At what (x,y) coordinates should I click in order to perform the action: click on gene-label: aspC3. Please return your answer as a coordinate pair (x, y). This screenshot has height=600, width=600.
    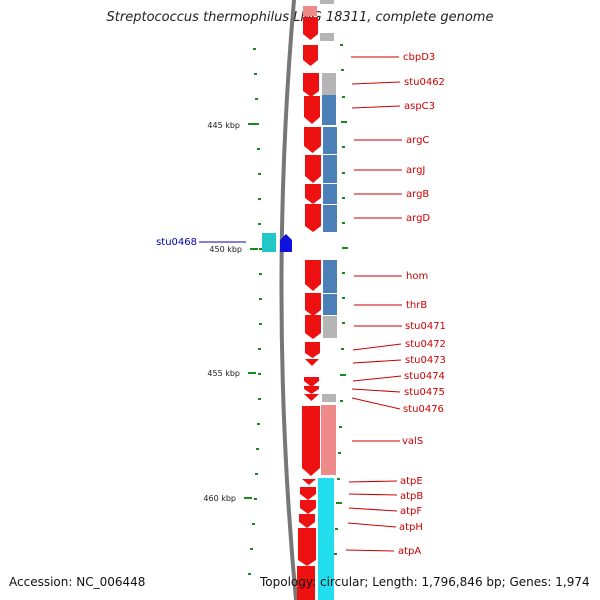
    Looking at the image, I should click on (419, 106).